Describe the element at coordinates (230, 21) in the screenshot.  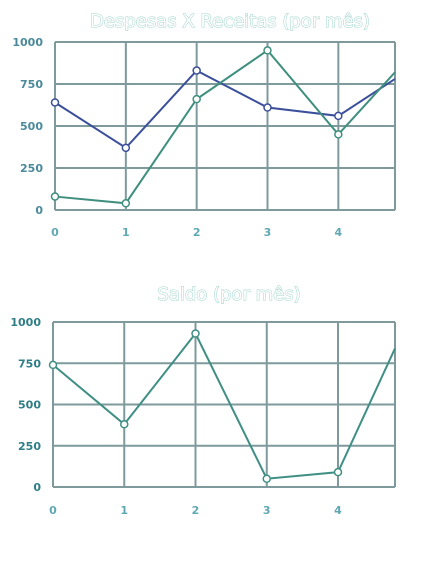
I see `chart-title: Despesas X Receitas (por mês)` at that location.